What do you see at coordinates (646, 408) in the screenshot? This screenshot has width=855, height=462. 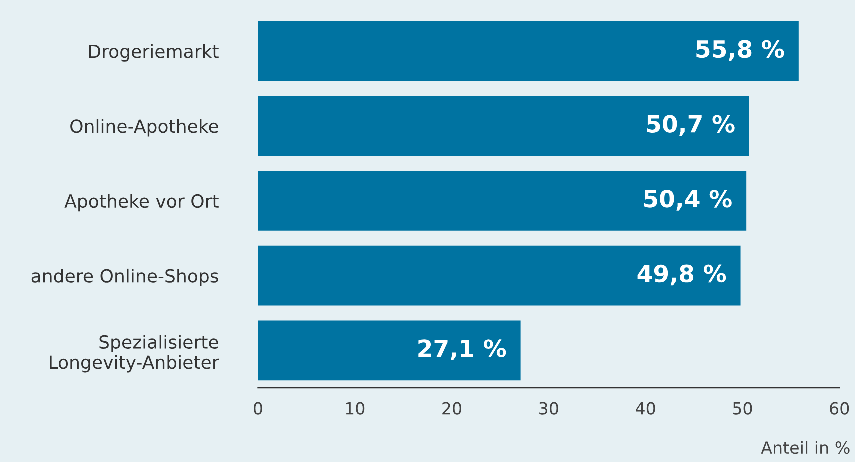 I see `x-tick-label: 40` at bounding box center [646, 408].